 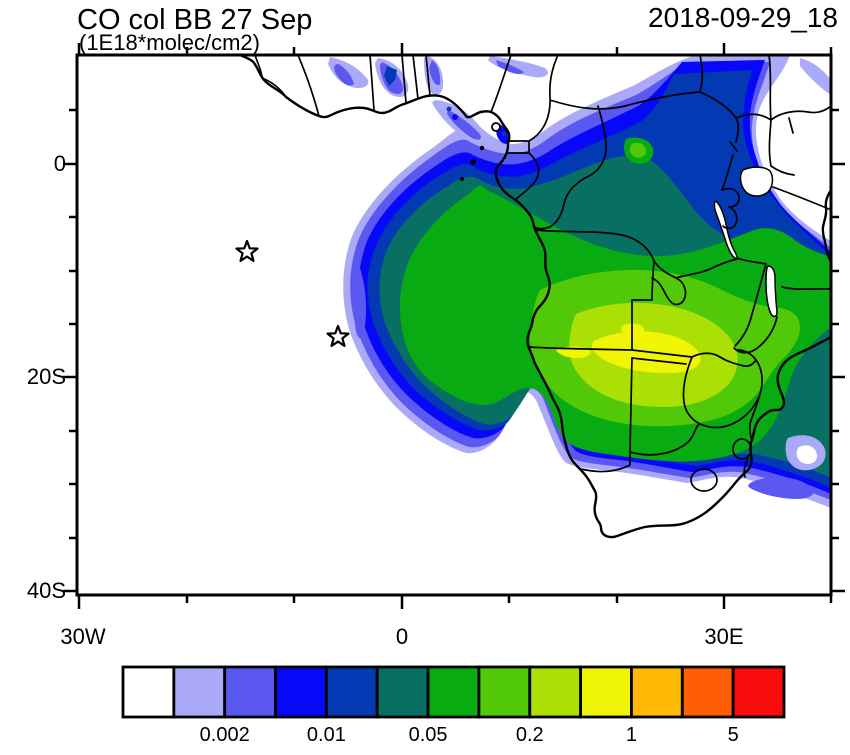 I want to click on y-tick-label: 0, so click(x=60, y=163).